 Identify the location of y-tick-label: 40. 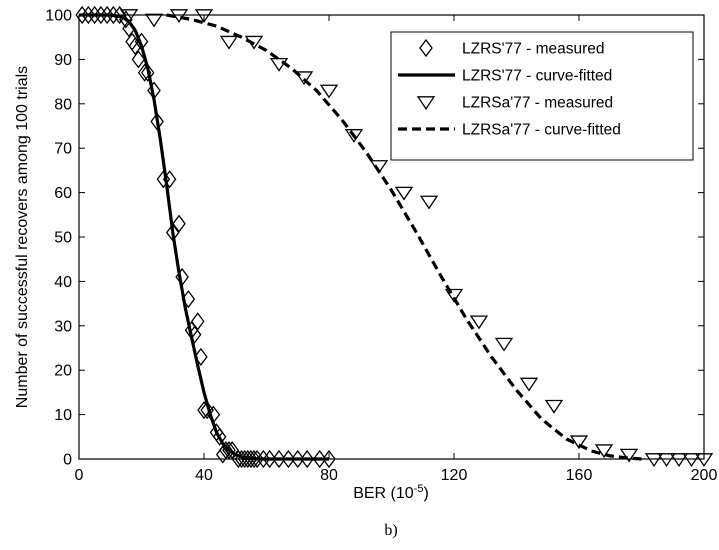
(63, 282).